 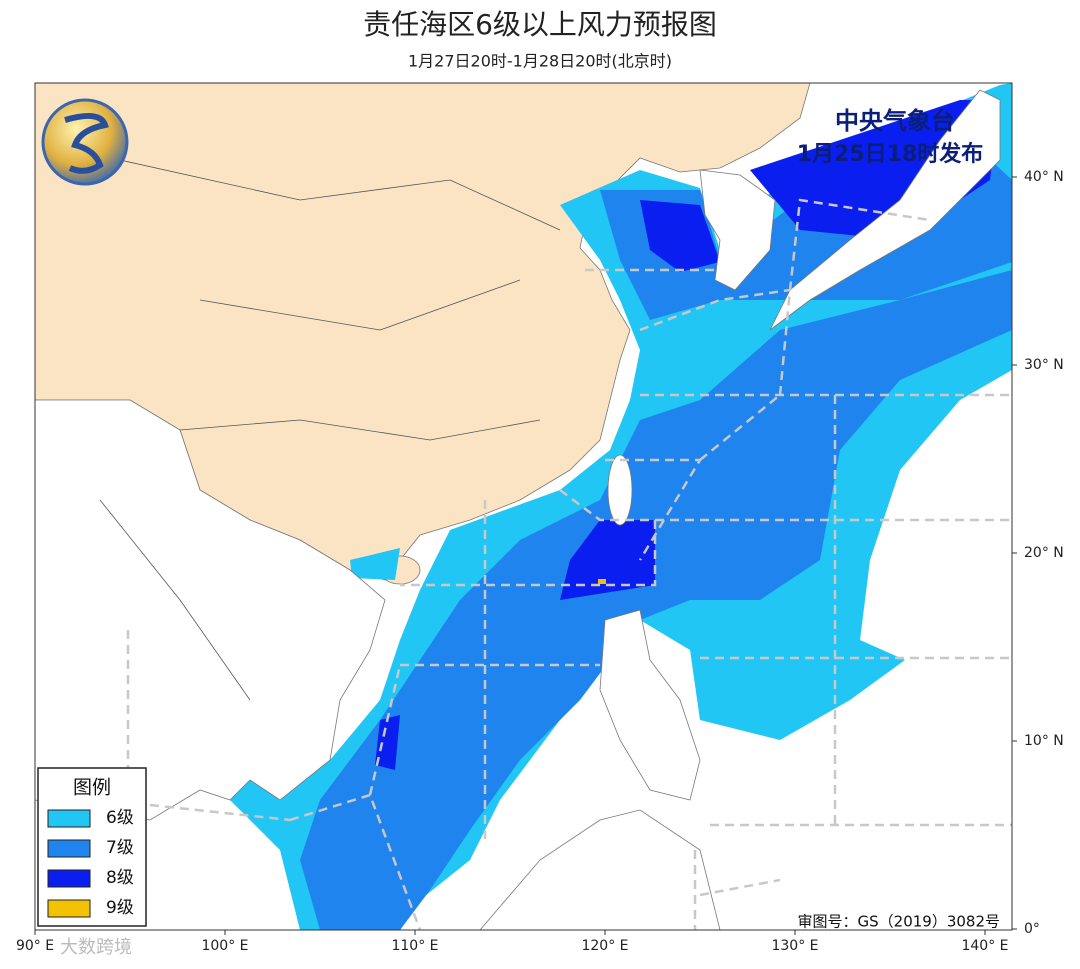 What do you see at coordinates (35, 946) in the screenshot?
I see `lon-label: 90° E` at bounding box center [35, 946].